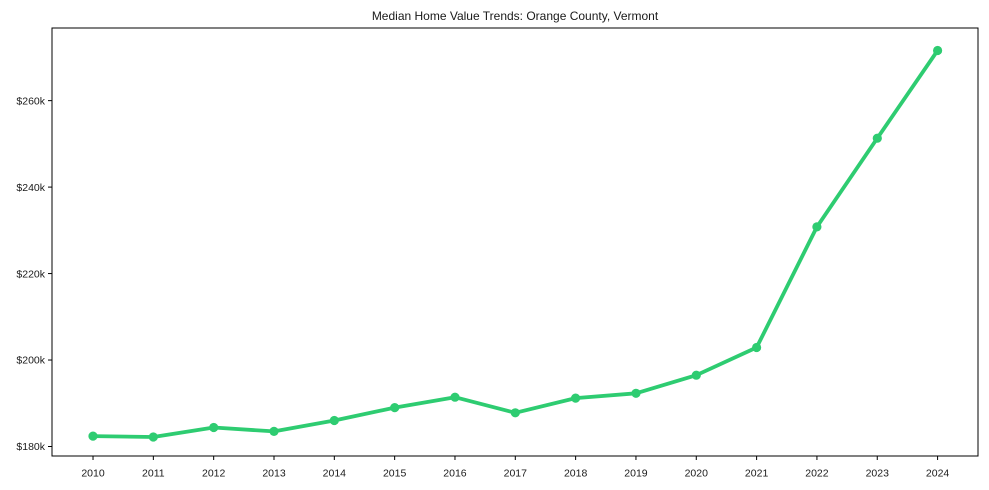 The image size is (989, 490). I want to click on x-tick-label: 2023, so click(878, 474).